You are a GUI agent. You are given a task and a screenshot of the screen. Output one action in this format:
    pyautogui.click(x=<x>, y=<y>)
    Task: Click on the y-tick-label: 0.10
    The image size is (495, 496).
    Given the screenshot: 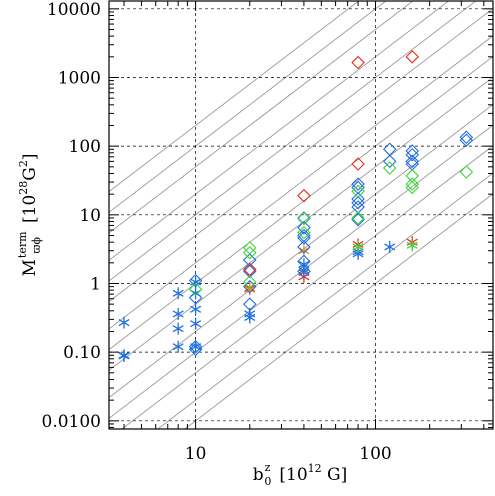 What is the action you would take?
    pyautogui.click(x=82, y=353)
    